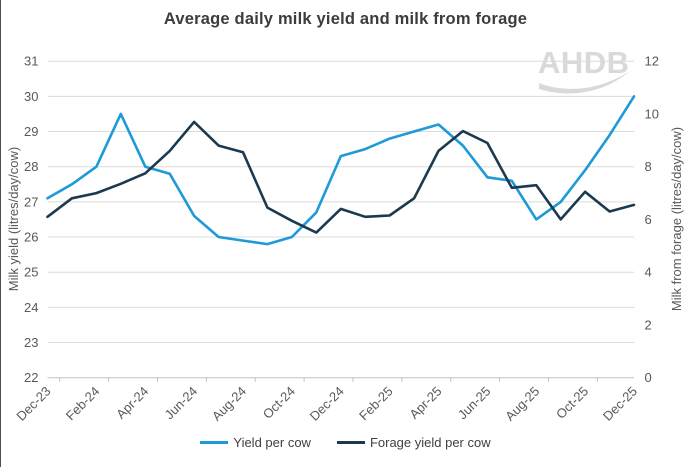 The height and width of the screenshot is (467, 690). Describe the element at coordinates (33, 404) in the screenshot. I see `x-axis-tick-label: Dec-23` at that location.